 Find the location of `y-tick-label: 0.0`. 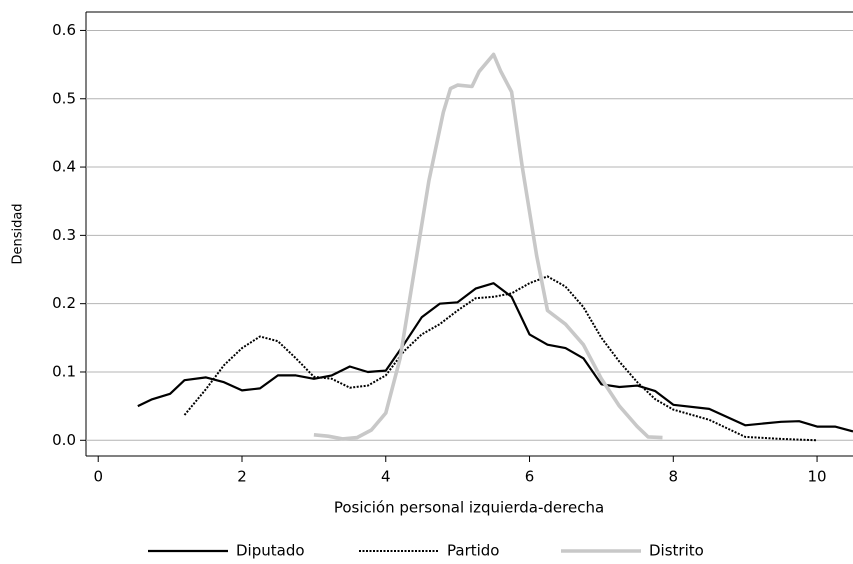

y-tick-label: 0.0 is located at coordinates (64, 440).